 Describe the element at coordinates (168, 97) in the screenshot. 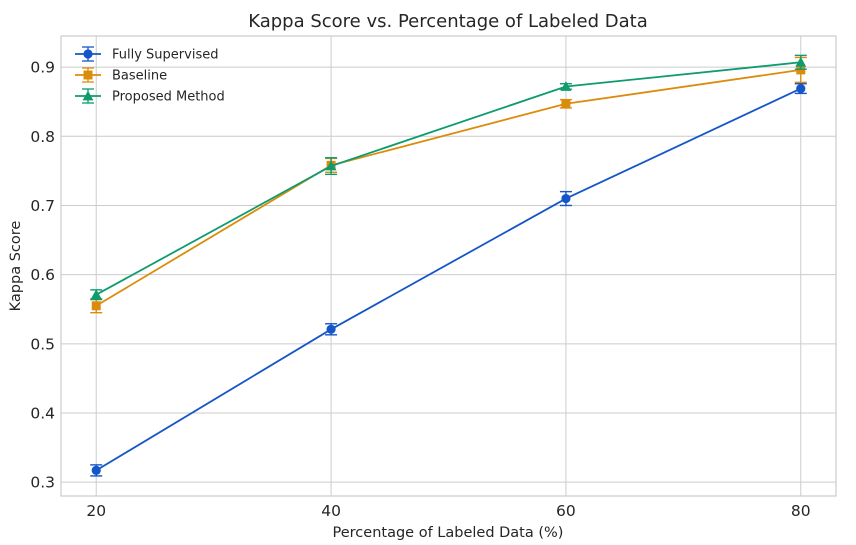

I see `legend-label: Proposed Method` at that location.